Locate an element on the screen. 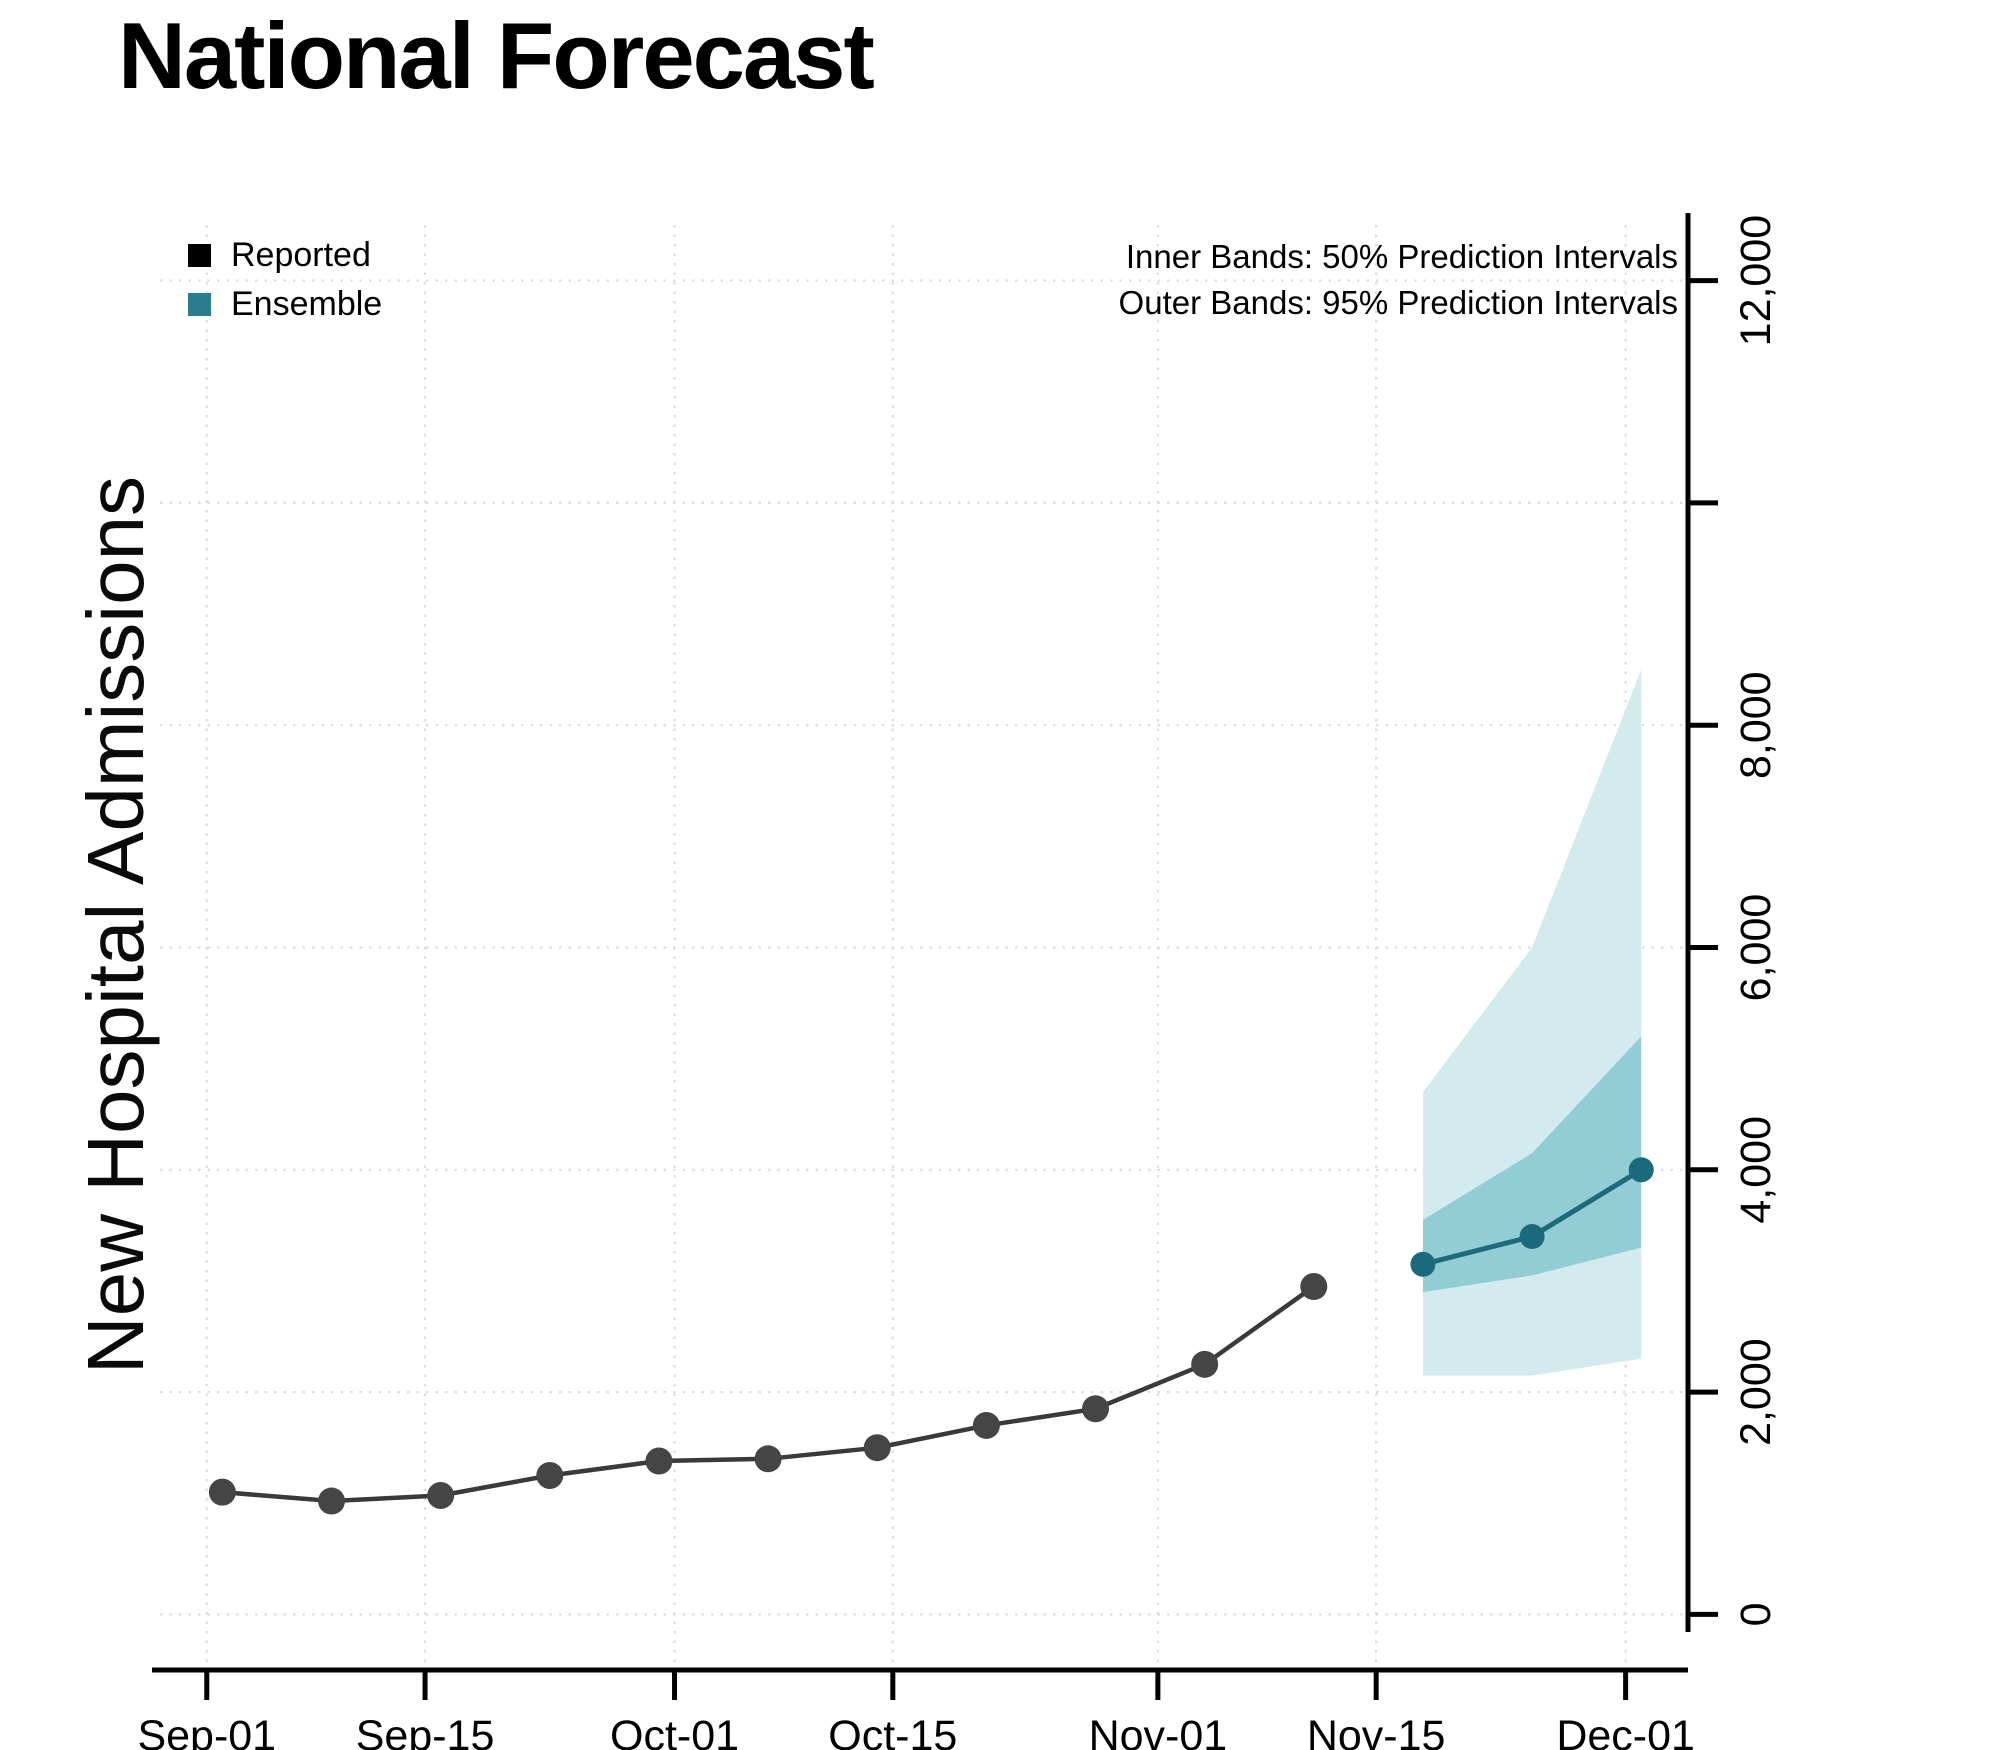  chart-title: National Forecast is located at coordinates (496, 55).